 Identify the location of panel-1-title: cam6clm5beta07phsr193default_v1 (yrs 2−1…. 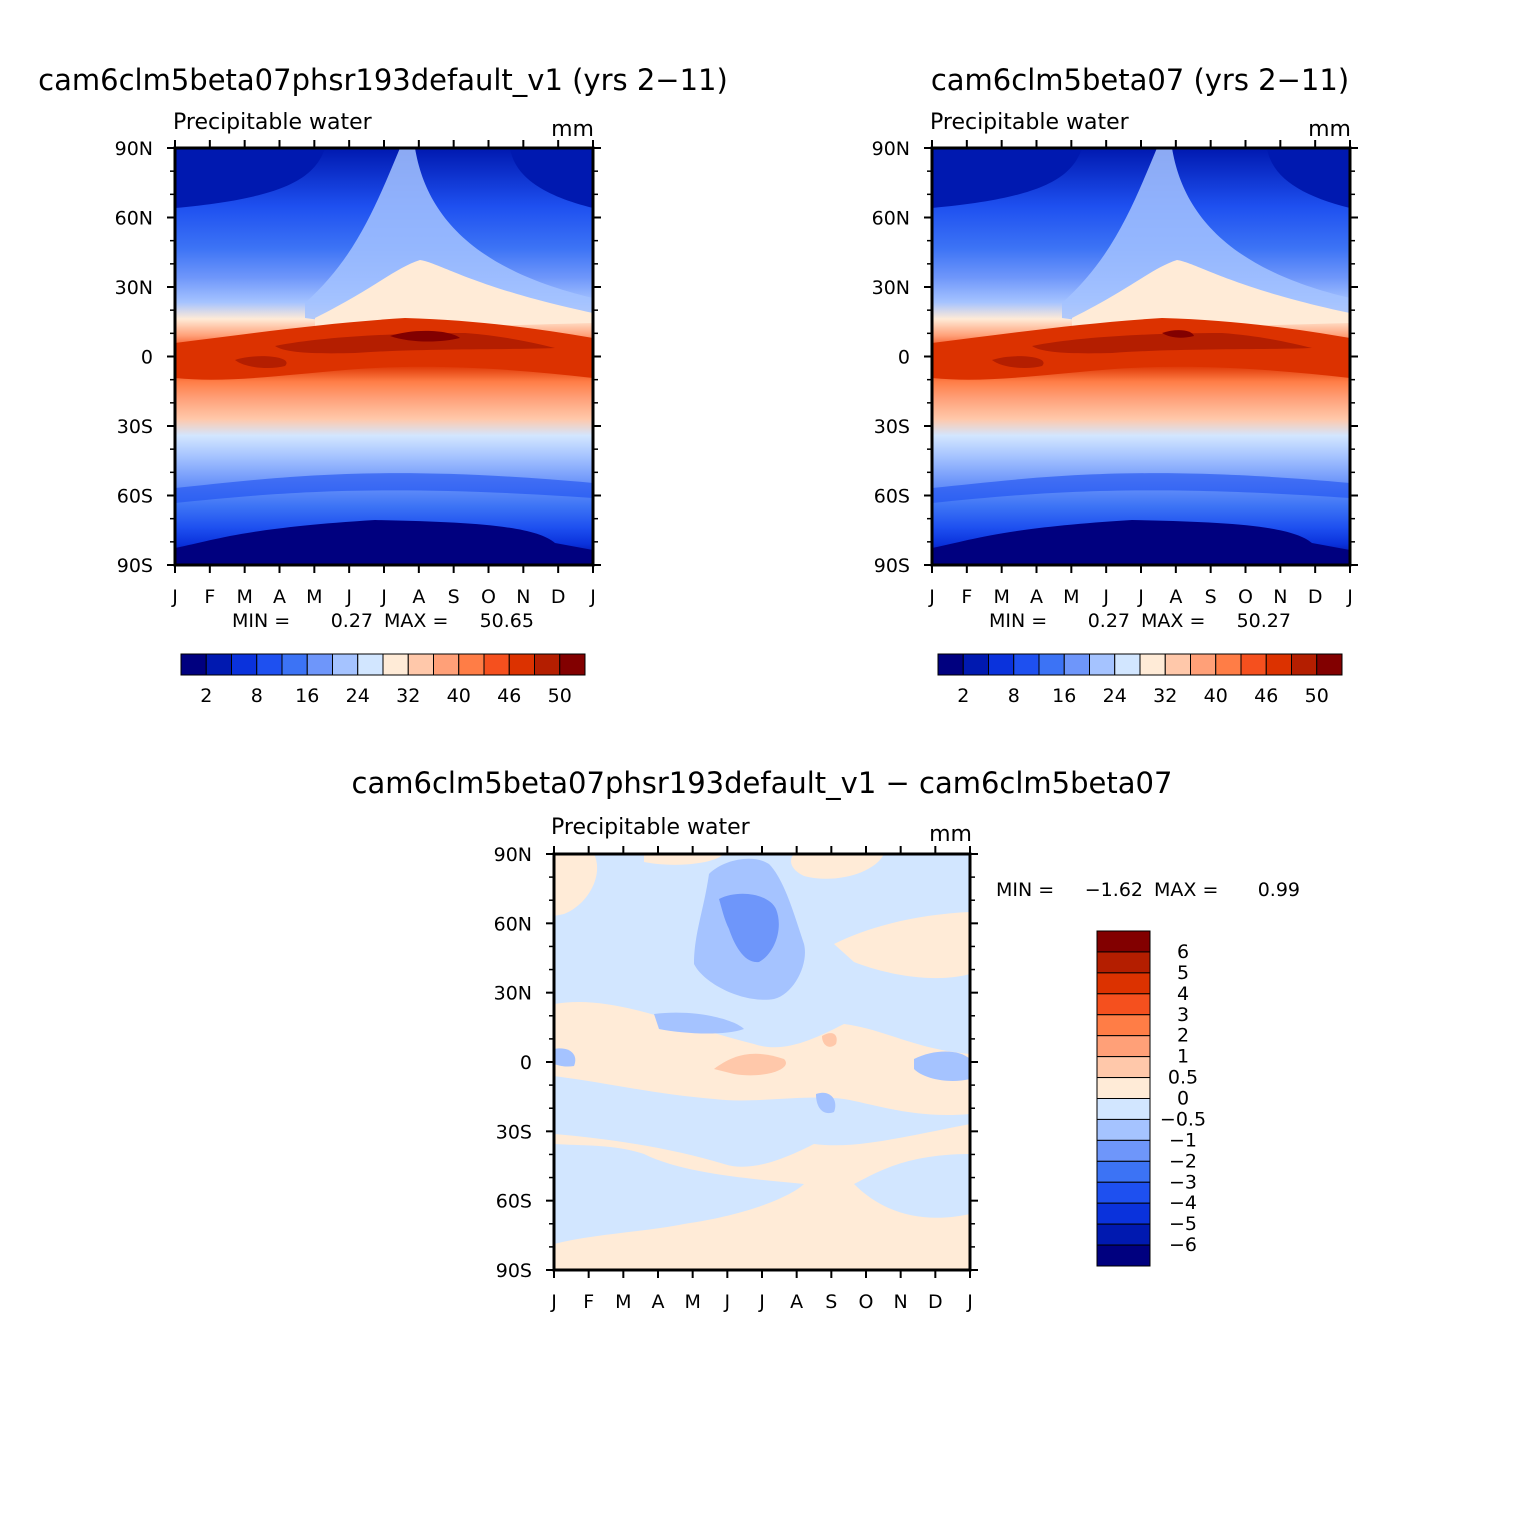
(383, 80).